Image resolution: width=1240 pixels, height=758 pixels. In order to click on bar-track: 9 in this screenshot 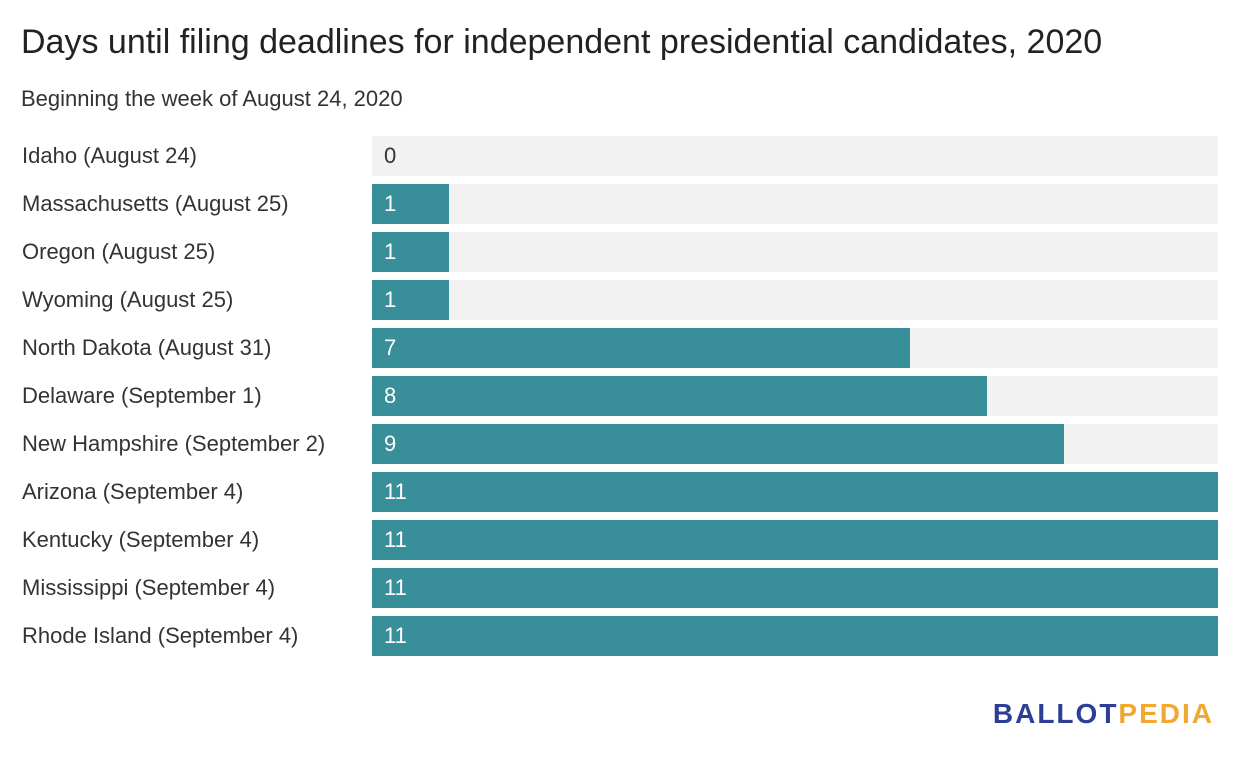, I will do `click(795, 444)`.